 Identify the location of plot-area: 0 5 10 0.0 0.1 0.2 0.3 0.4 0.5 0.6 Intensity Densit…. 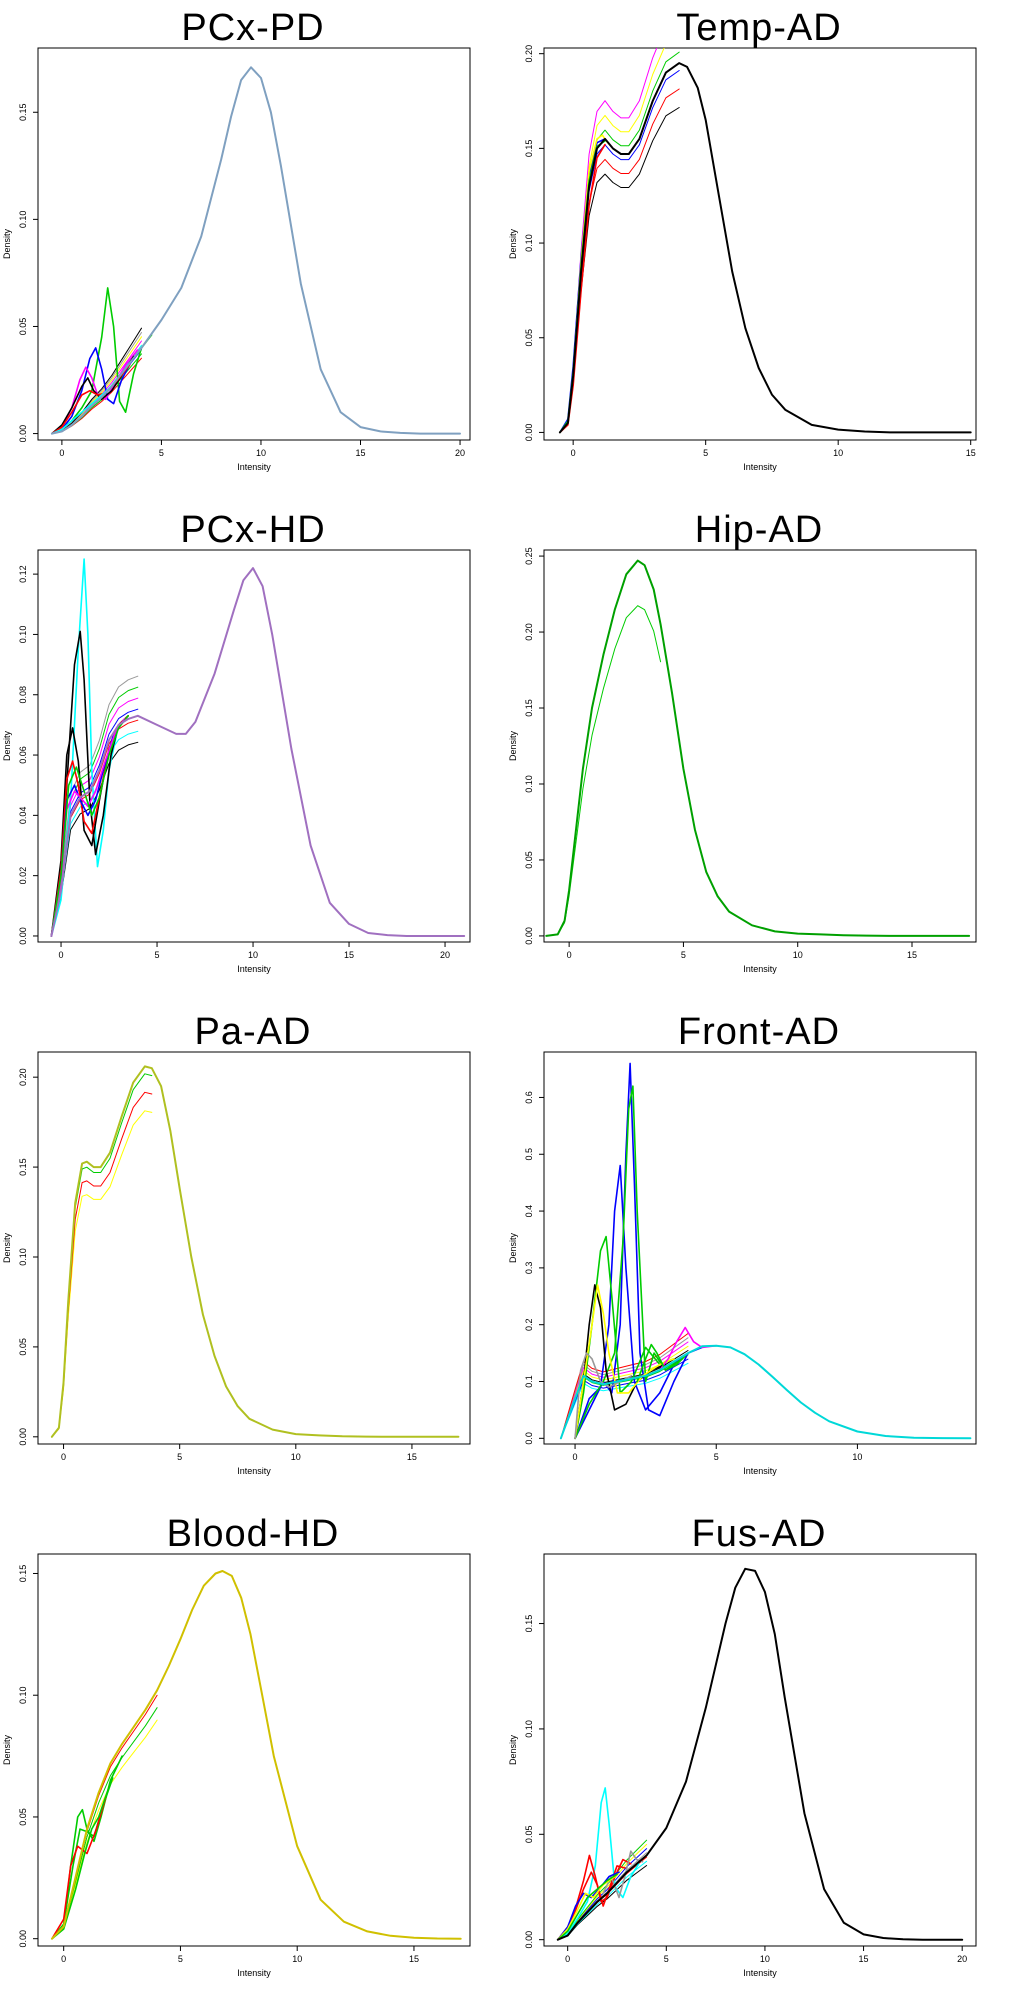
(742, 1263).